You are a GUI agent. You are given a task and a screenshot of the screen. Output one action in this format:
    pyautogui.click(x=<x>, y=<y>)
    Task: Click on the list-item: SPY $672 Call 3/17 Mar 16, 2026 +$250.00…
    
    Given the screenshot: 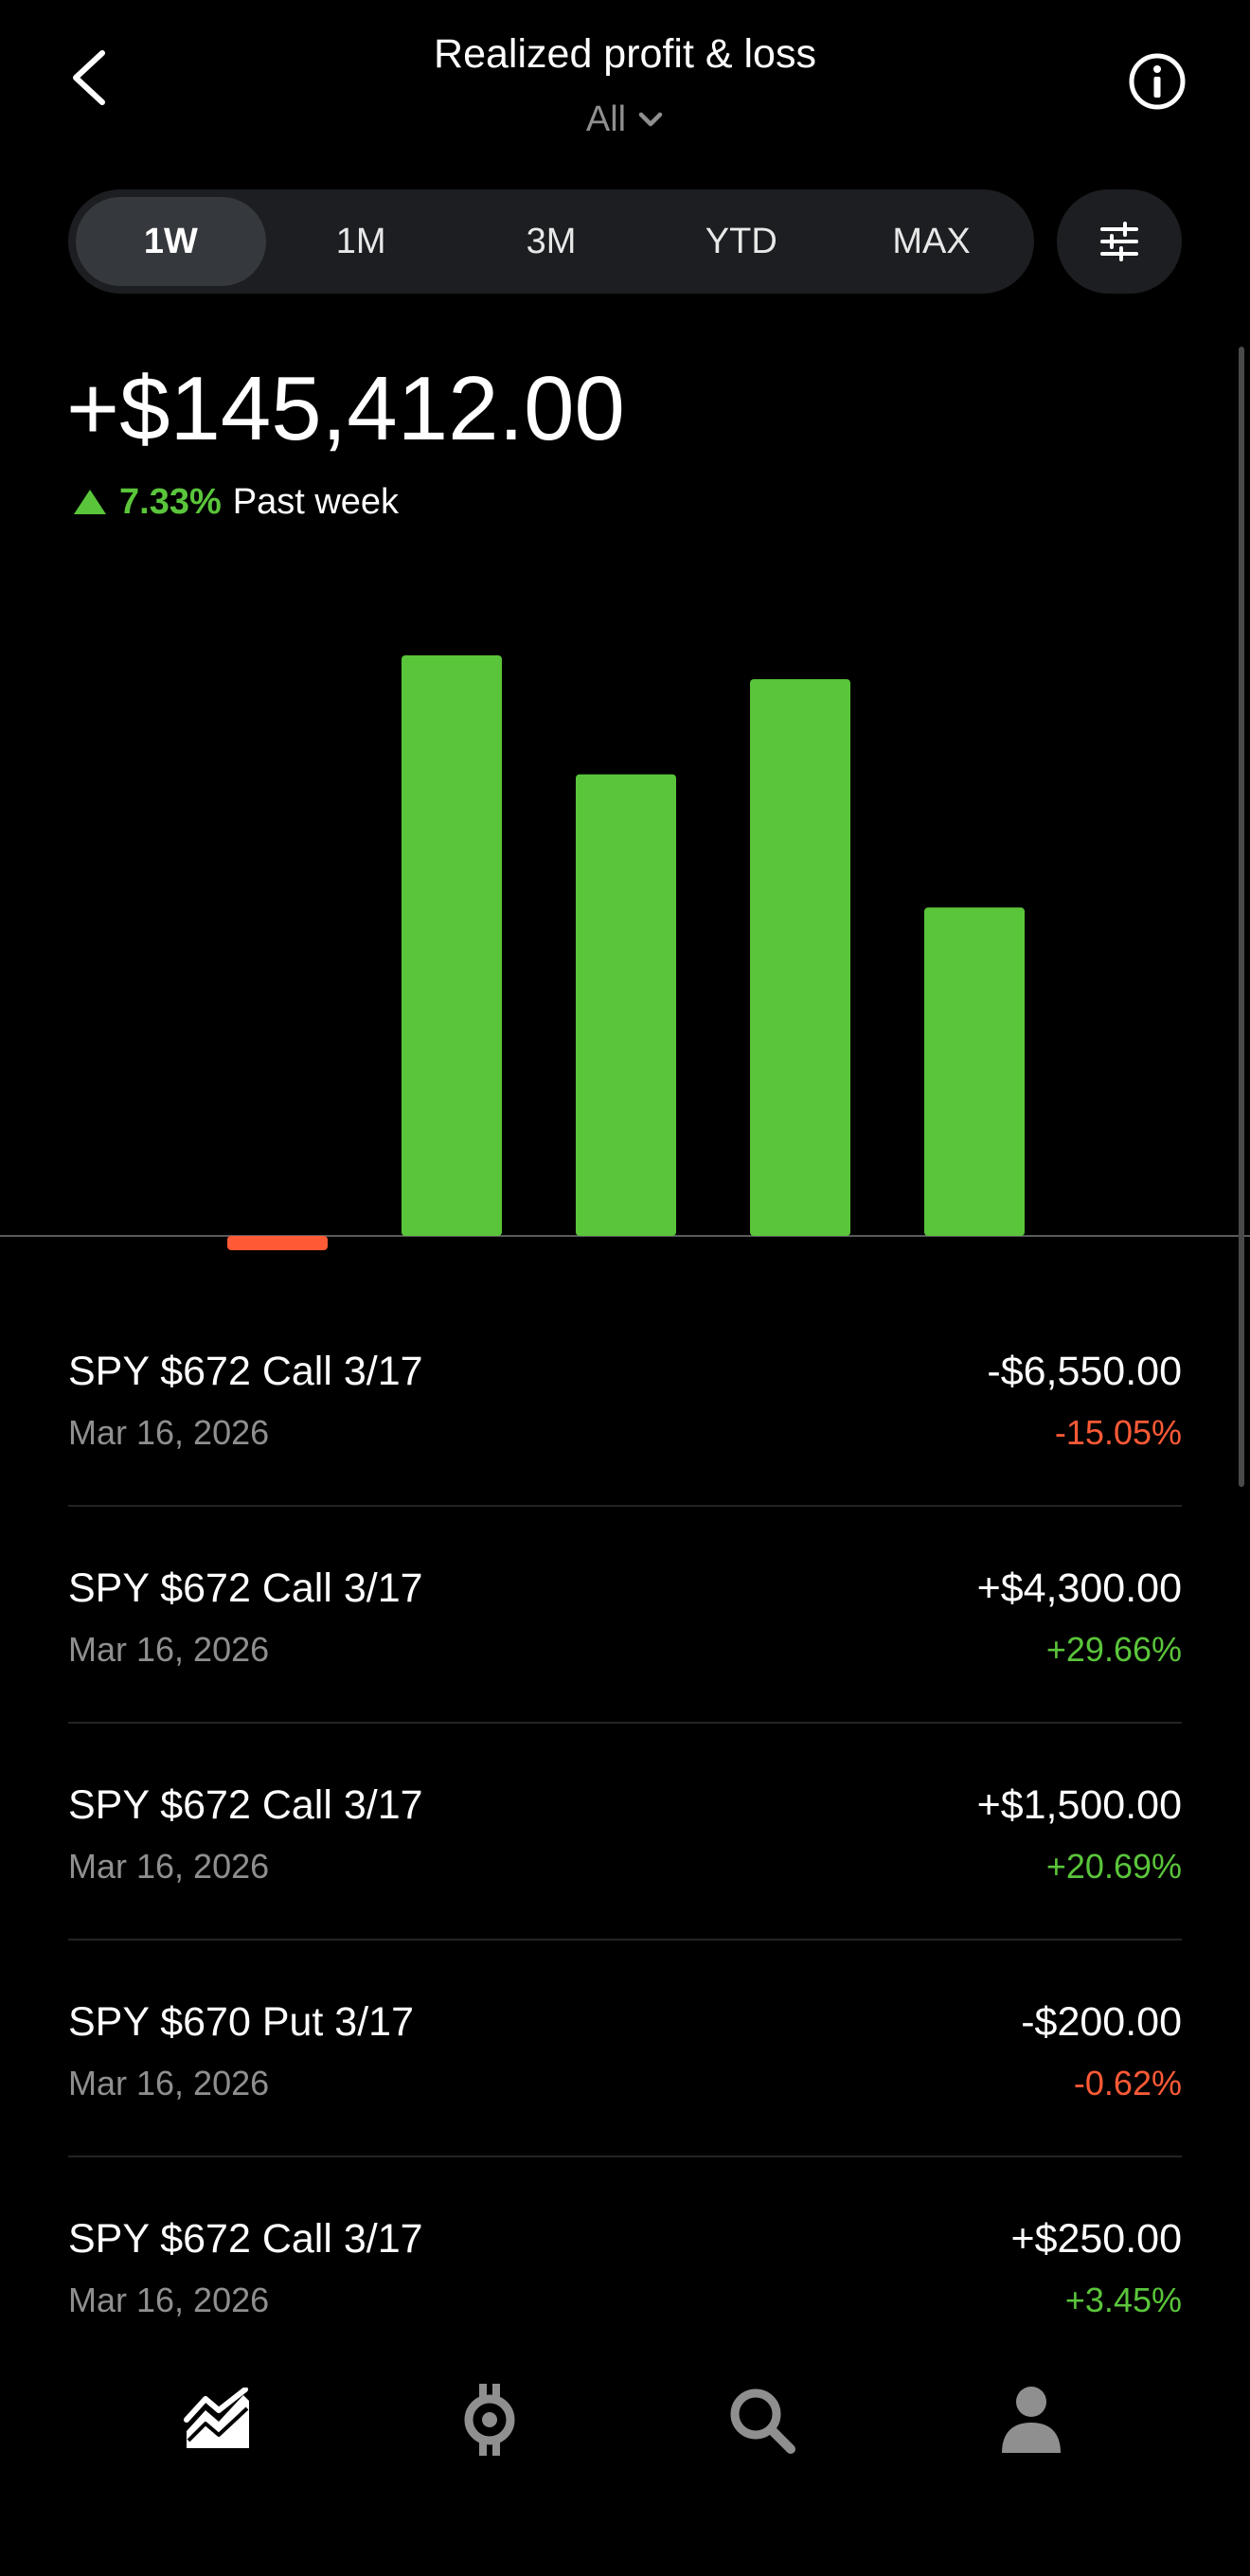 What is the action you would take?
    pyautogui.click(x=625, y=2265)
    